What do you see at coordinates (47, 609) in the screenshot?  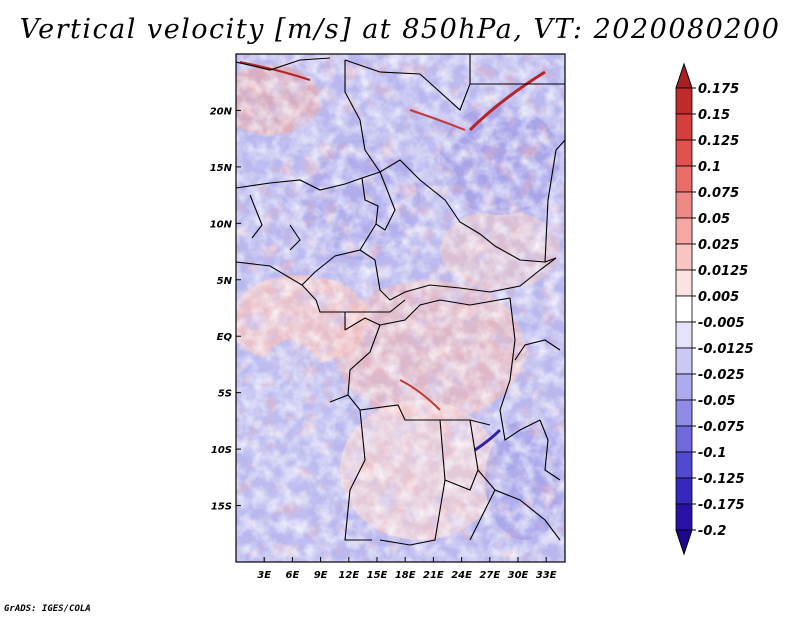 I see `grads-credit: GrADS: IGES/COLA` at bounding box center [47, 609].